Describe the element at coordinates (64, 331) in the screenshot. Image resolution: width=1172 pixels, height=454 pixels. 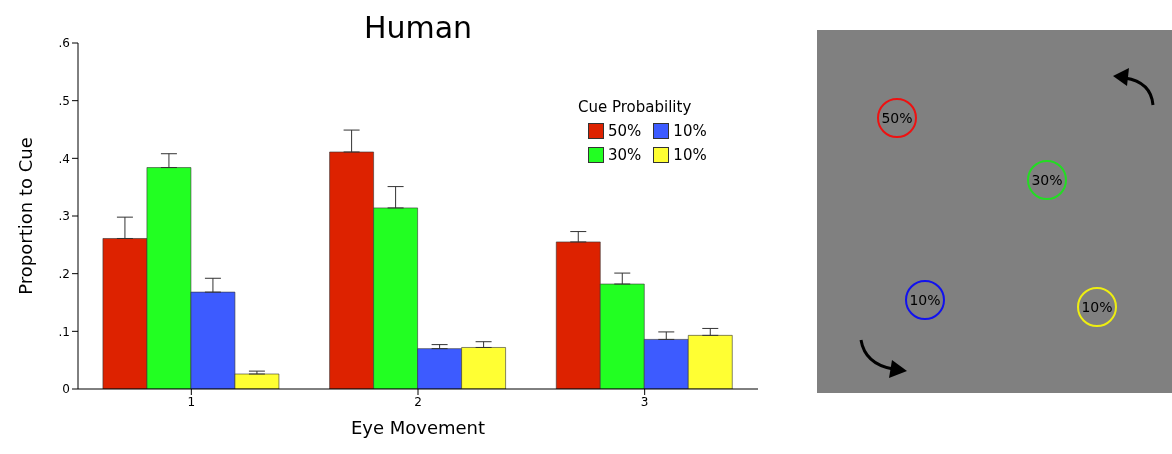
I see `y-tick-label: .1` at that location.